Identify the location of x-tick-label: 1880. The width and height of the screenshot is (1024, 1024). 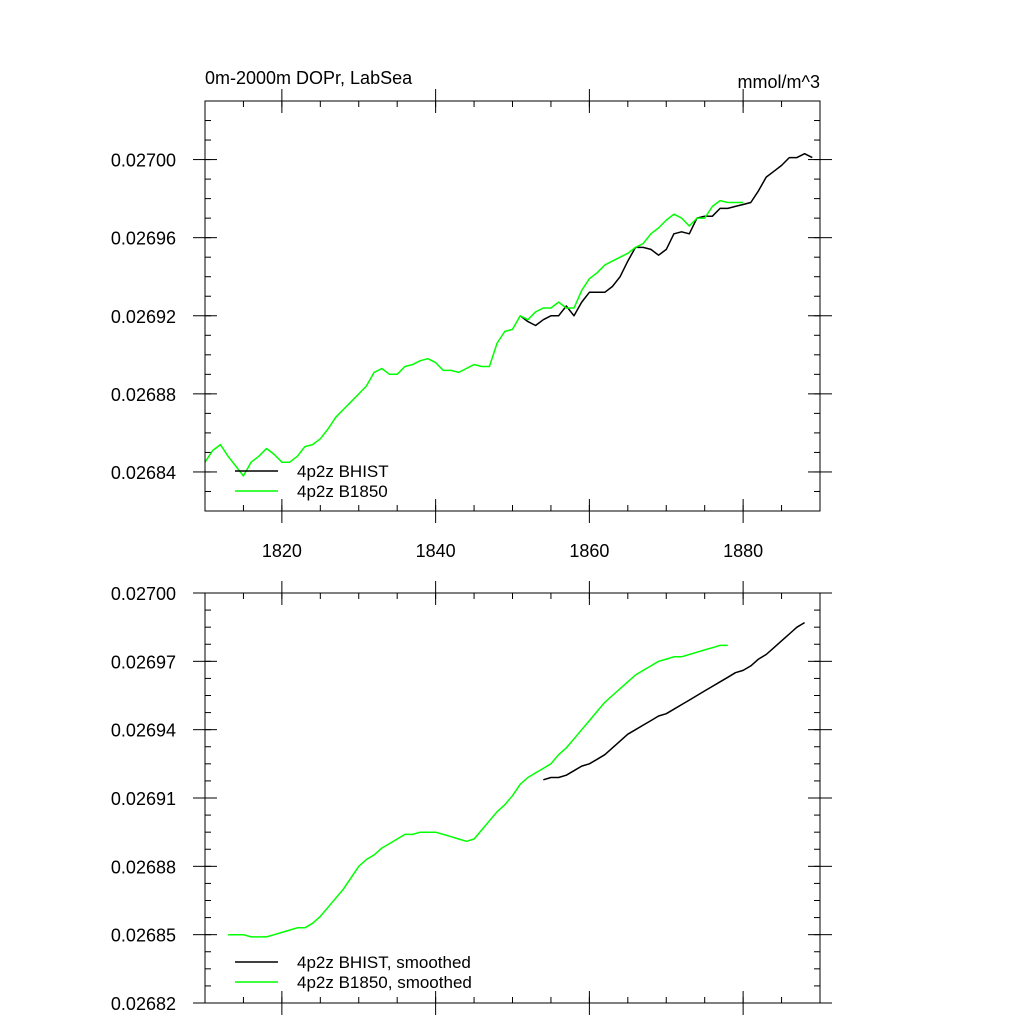
(743, 551).